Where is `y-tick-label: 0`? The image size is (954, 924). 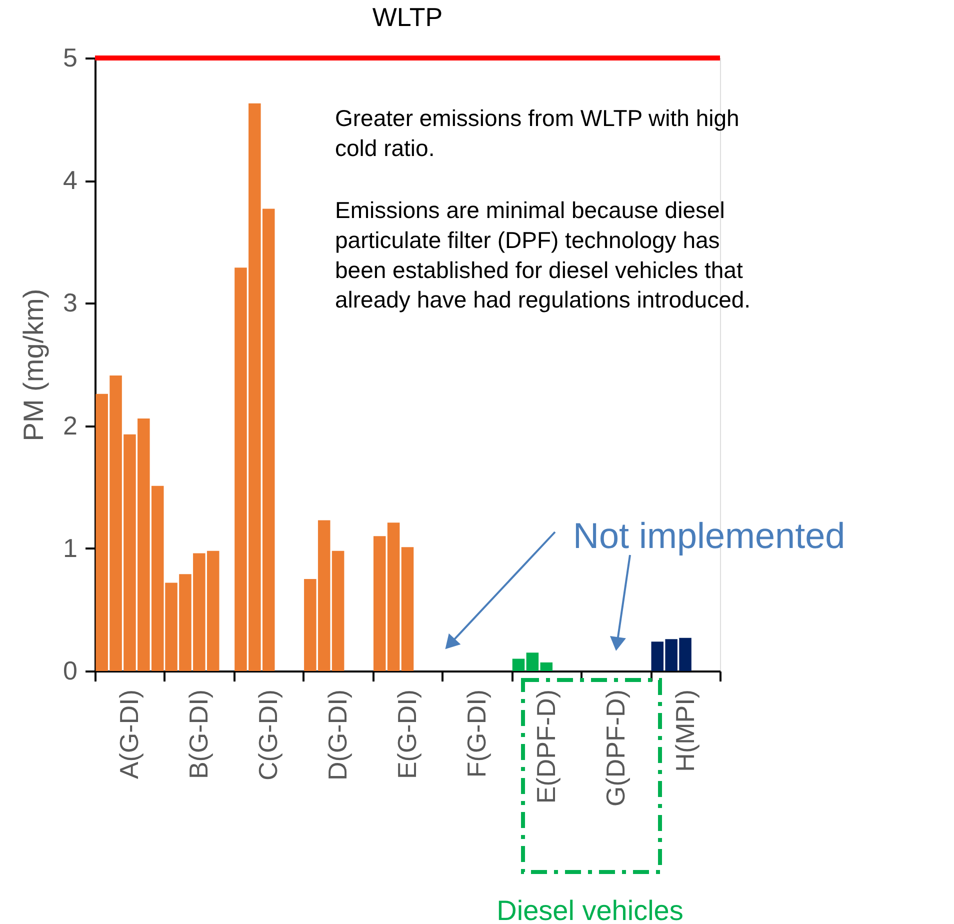
y-tick-label: 0 is located at coordinates (70, 671).